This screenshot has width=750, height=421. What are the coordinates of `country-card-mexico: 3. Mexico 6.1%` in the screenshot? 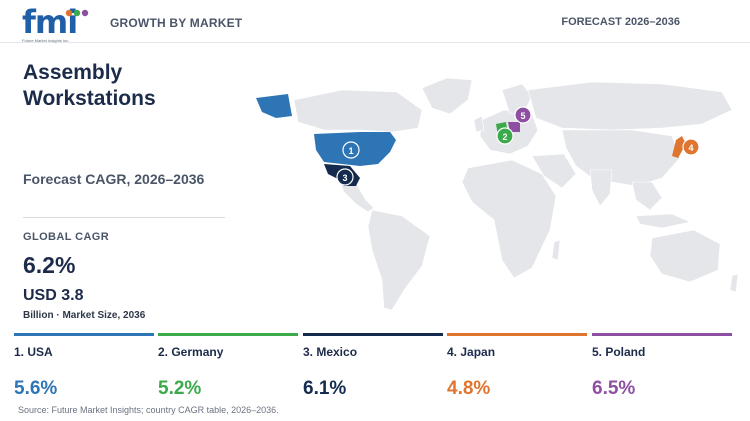 It's located at (373, 366).